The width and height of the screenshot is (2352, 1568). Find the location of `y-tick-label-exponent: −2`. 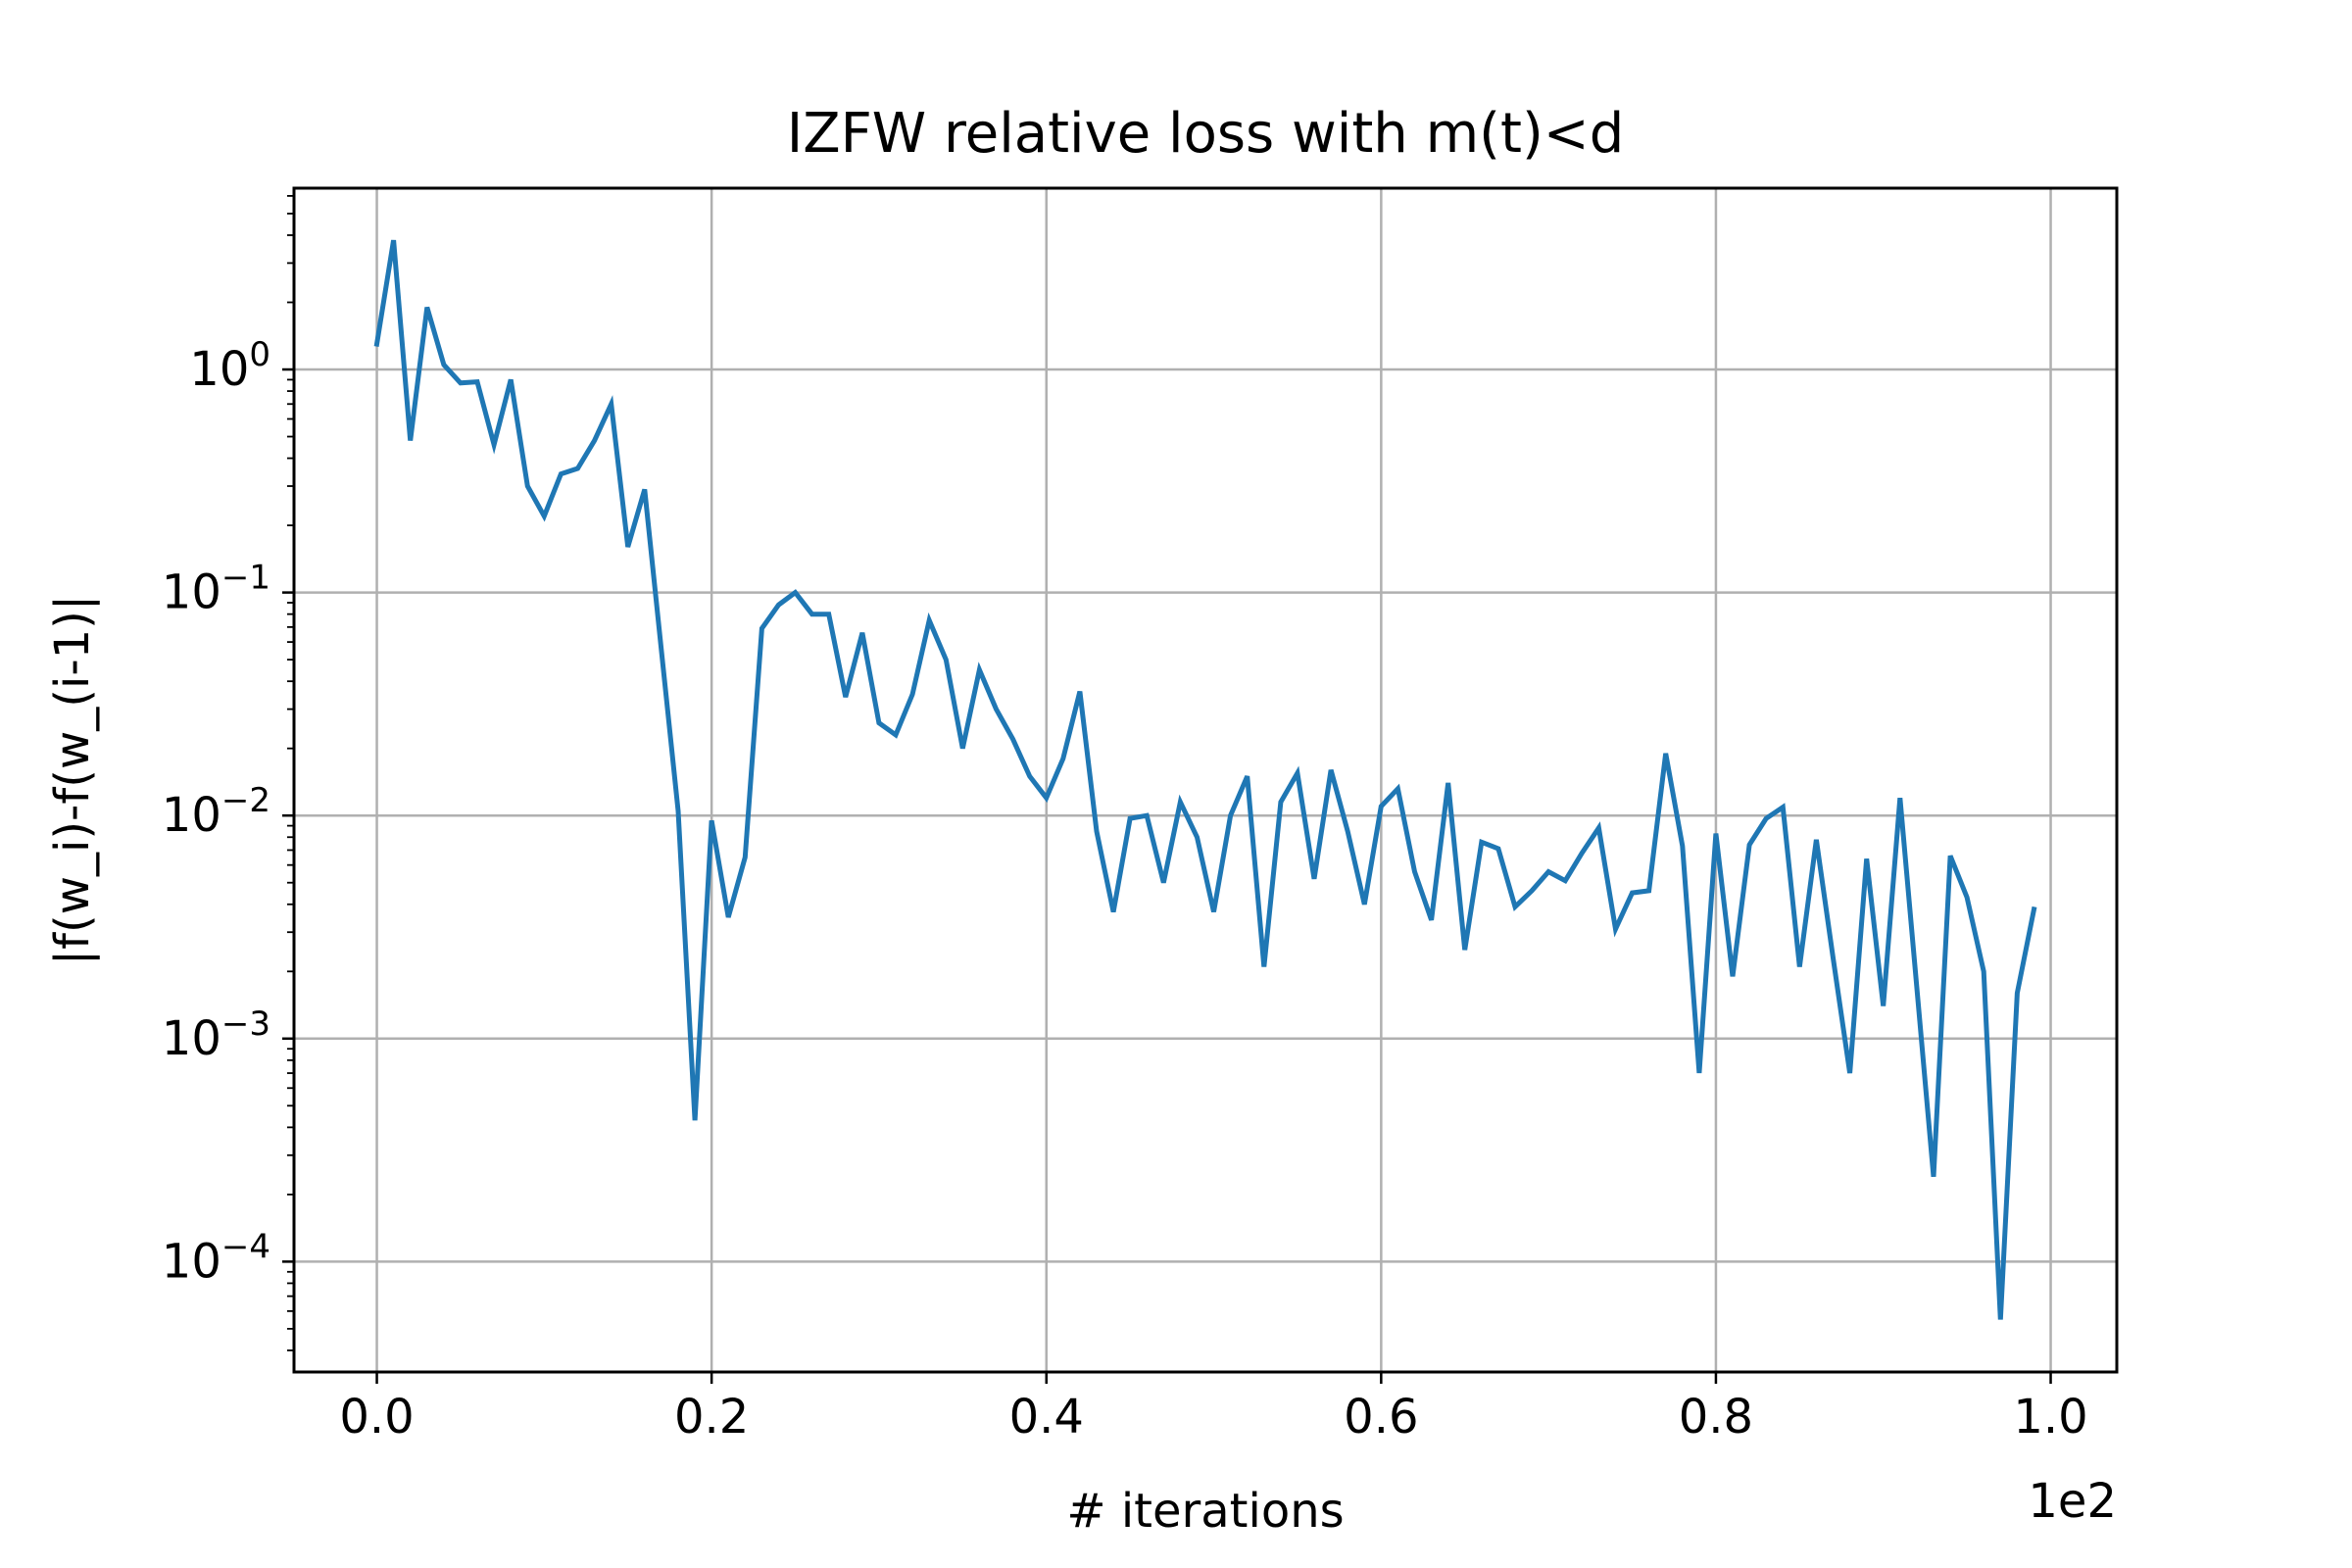

y-tick-label-exponent: −2 is located at coordinates (245, 800).